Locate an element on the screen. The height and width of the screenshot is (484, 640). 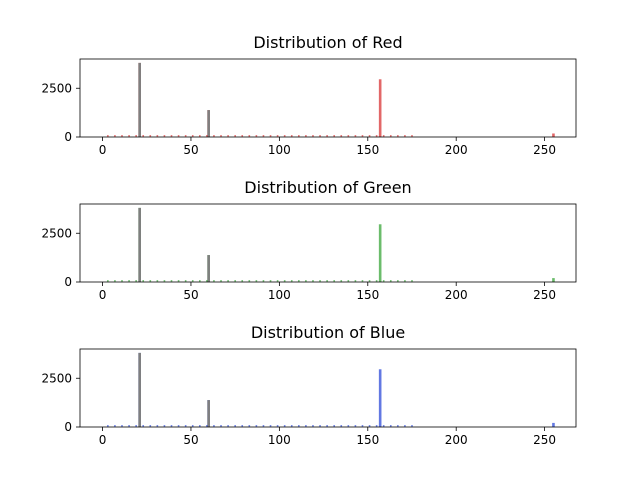
subplot-title: Distribution of Green is located at coordinates (327, 187).